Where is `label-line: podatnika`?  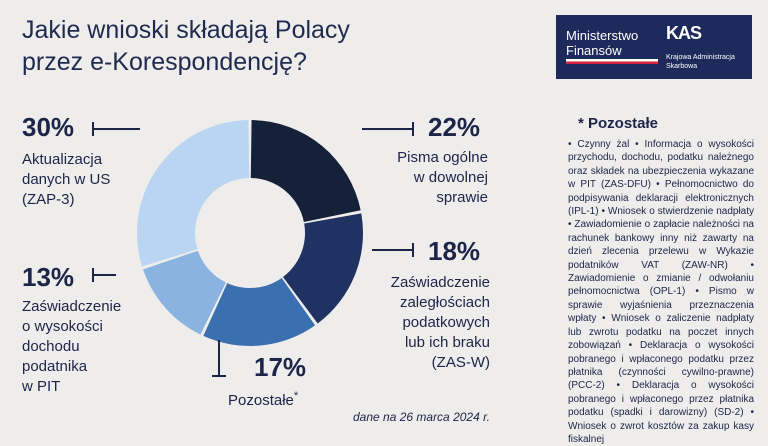 label-line: podatnika is located at coordinates (55, 366).